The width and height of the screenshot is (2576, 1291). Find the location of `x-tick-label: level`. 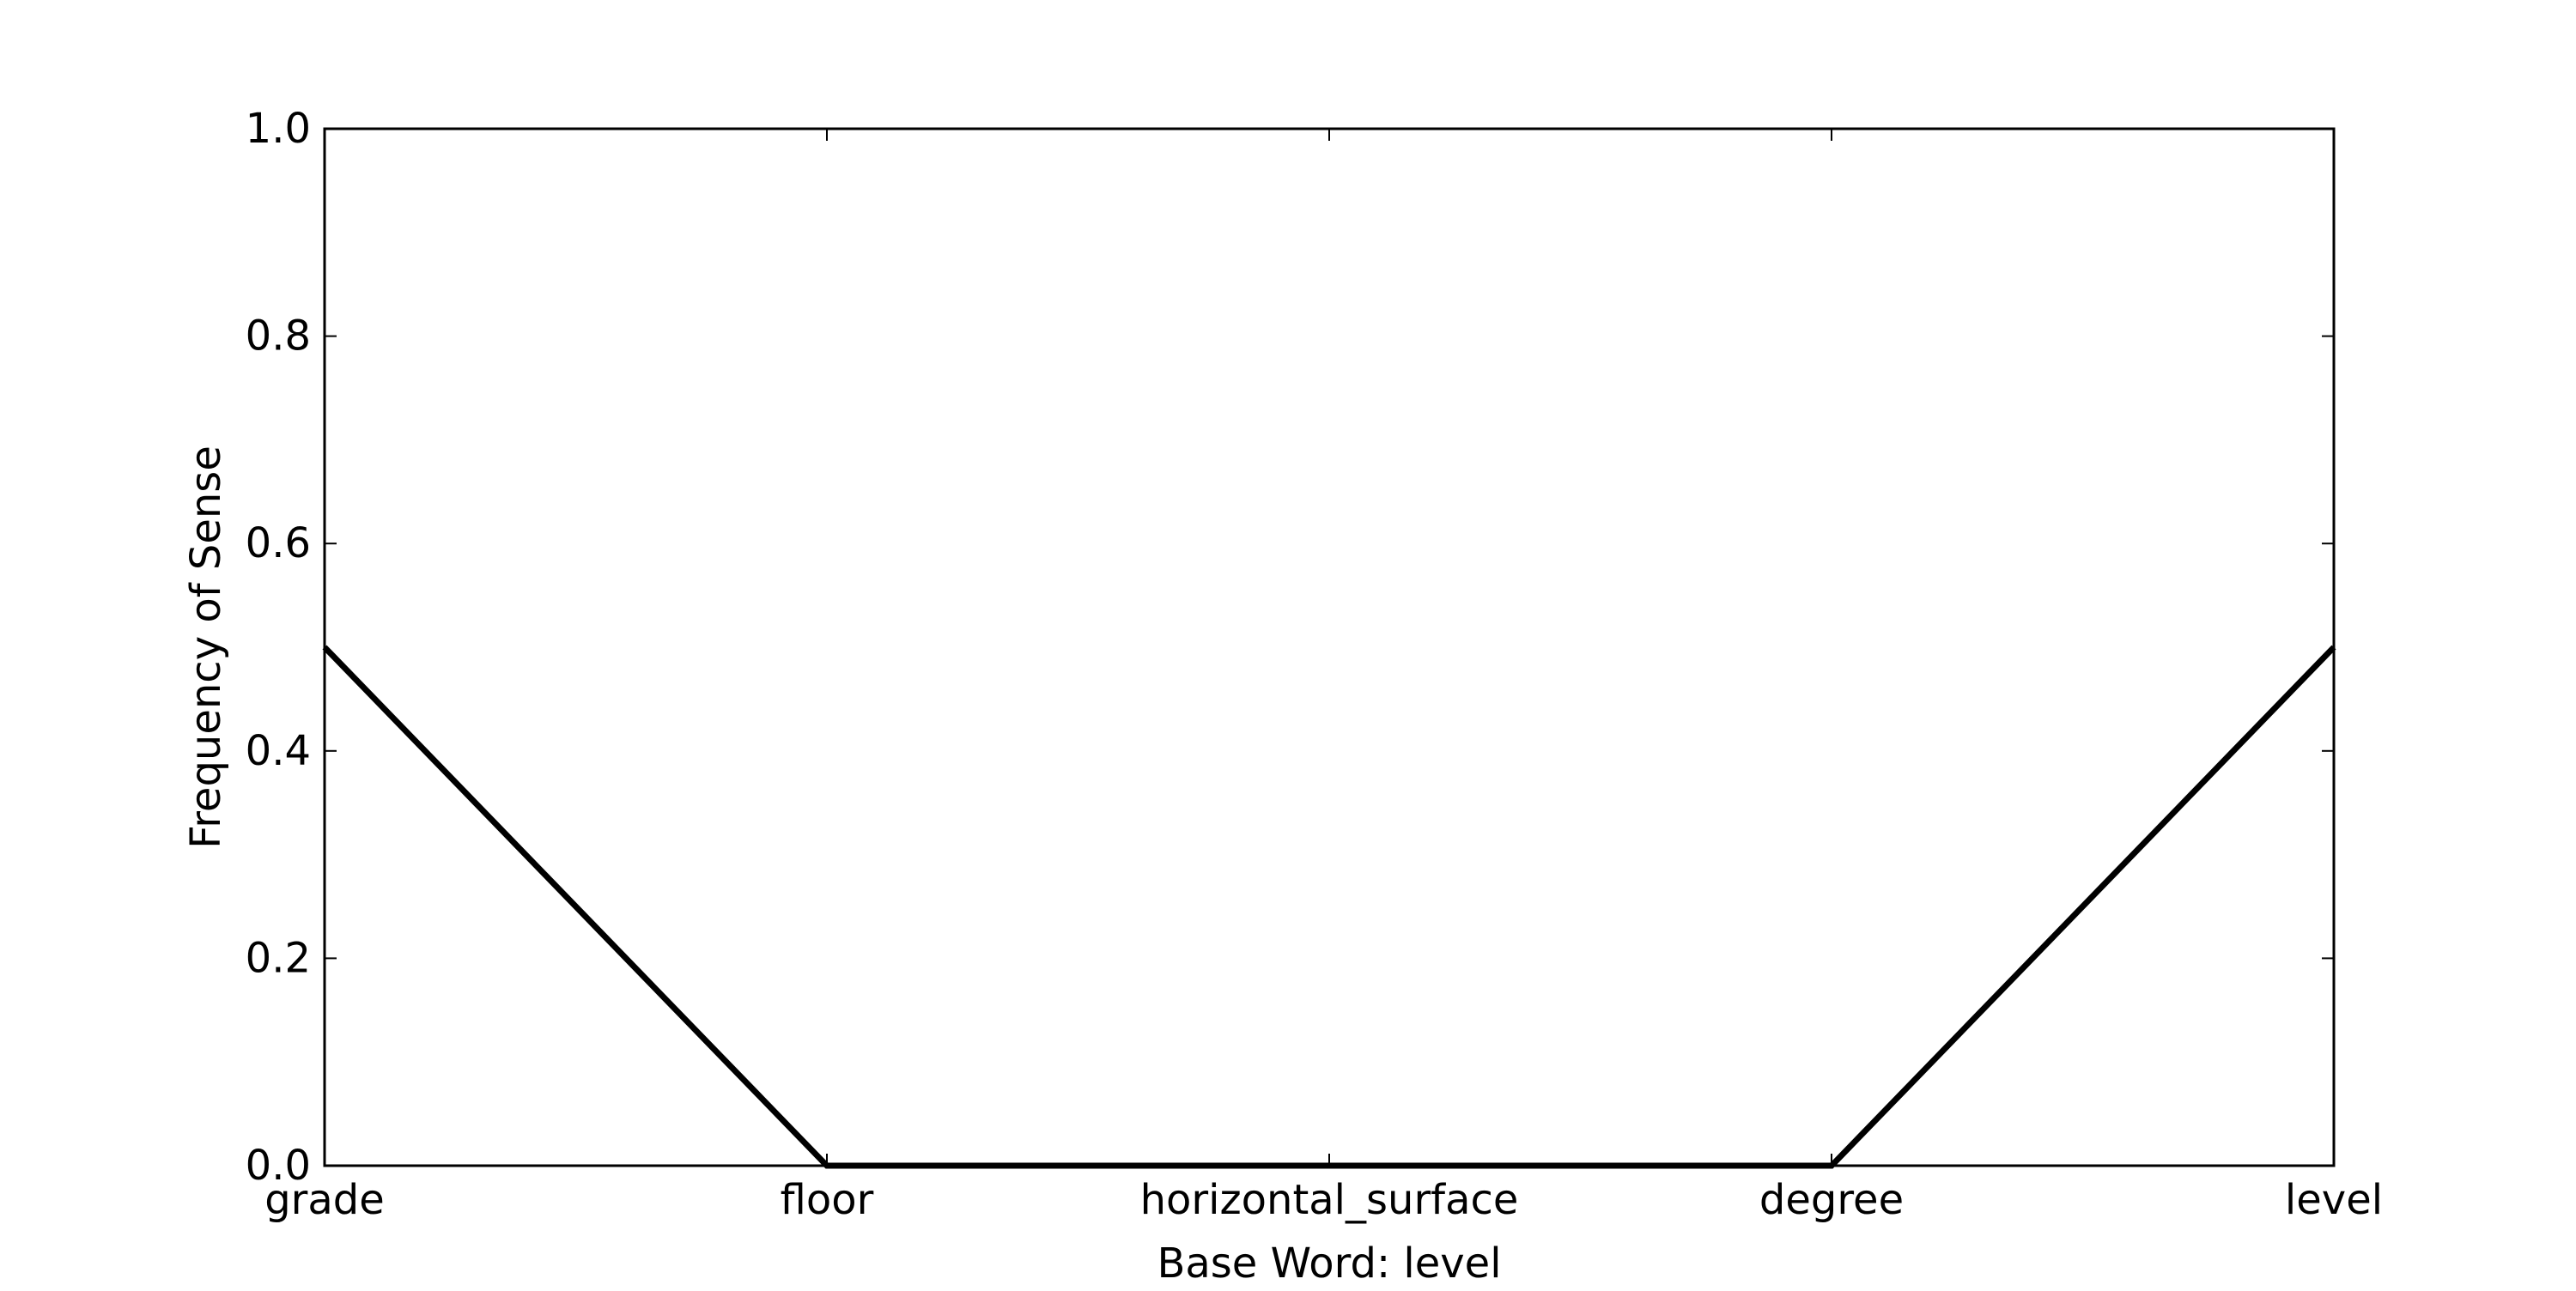

x-tick-label: level is located at coordinates (2334, 1200).